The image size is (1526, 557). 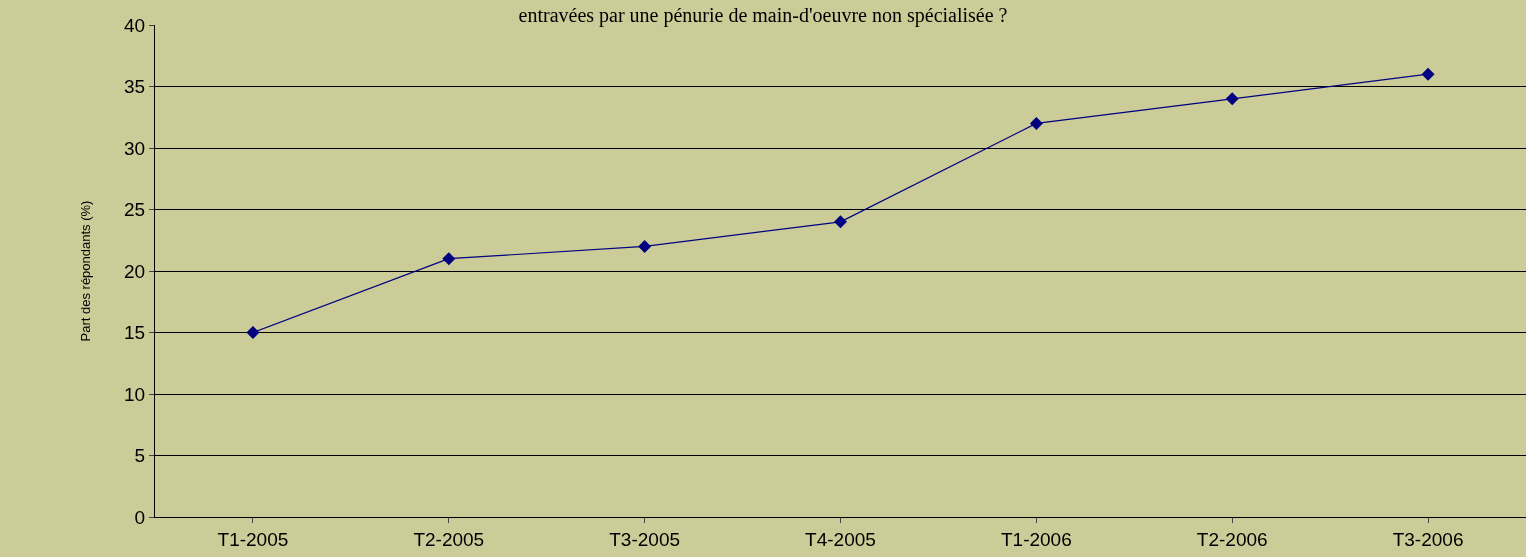 I want to click on y-tick-label: 25, so click(x=135, y=210).